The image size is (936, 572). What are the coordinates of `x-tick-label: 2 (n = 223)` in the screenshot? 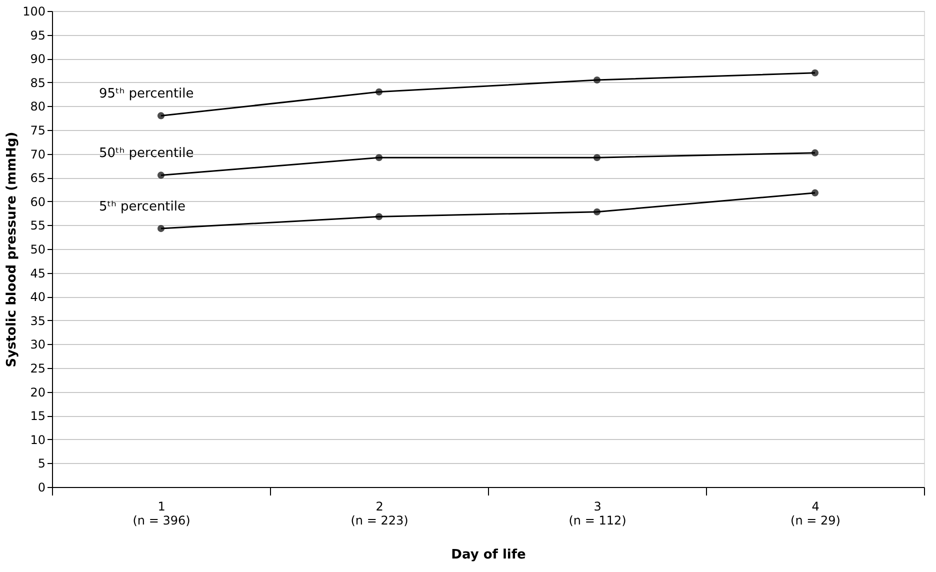 It's located at (379, 514).